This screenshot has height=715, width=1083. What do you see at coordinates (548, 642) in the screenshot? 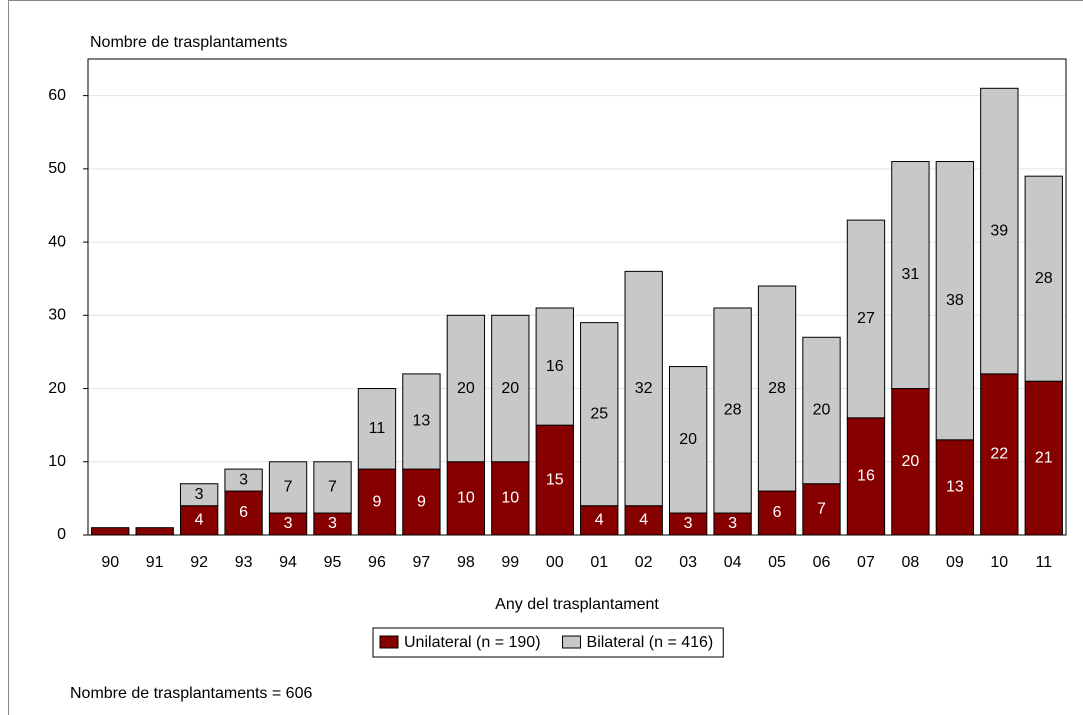
I see `legend-box` at bounding box center [548, 642].